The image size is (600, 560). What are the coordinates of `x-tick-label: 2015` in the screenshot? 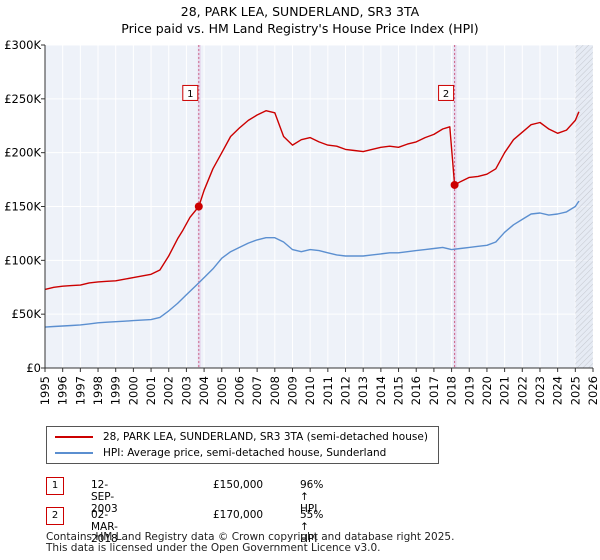 It's located at (399, 390).